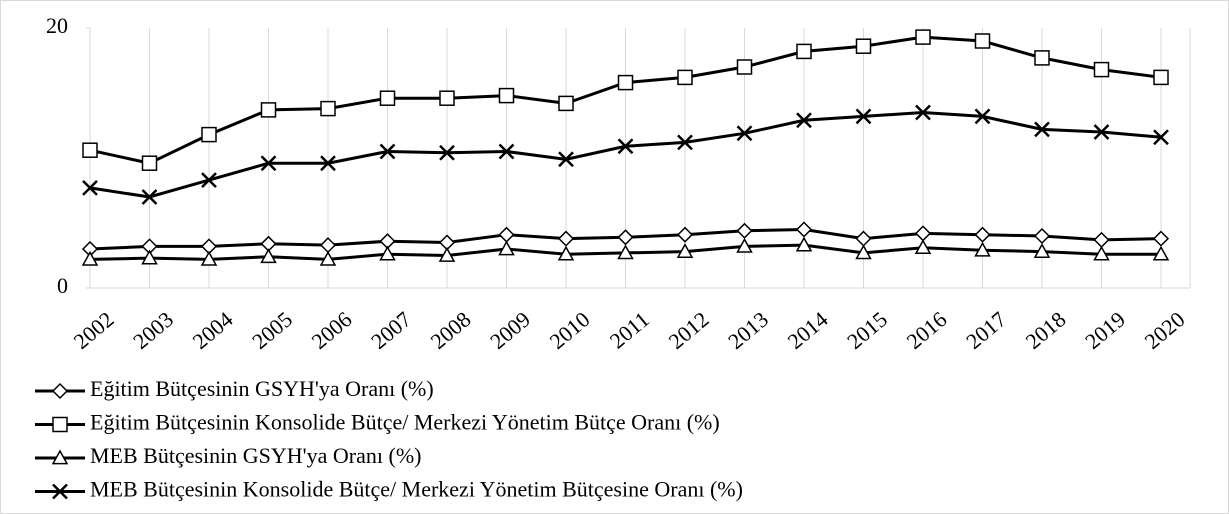 The height and width of the screenshot is (514, 1229). Describe the element at coordinates (255, 455) in the screenshot. I see `legend-label: MEB Bütçesinin GSYH'ya Oranı (%)` at that location.